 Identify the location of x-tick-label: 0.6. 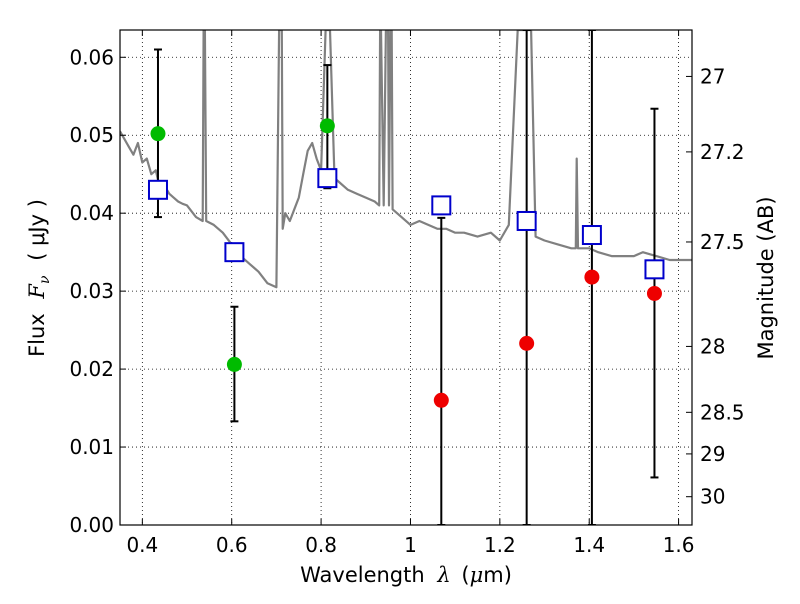
(232, 545).